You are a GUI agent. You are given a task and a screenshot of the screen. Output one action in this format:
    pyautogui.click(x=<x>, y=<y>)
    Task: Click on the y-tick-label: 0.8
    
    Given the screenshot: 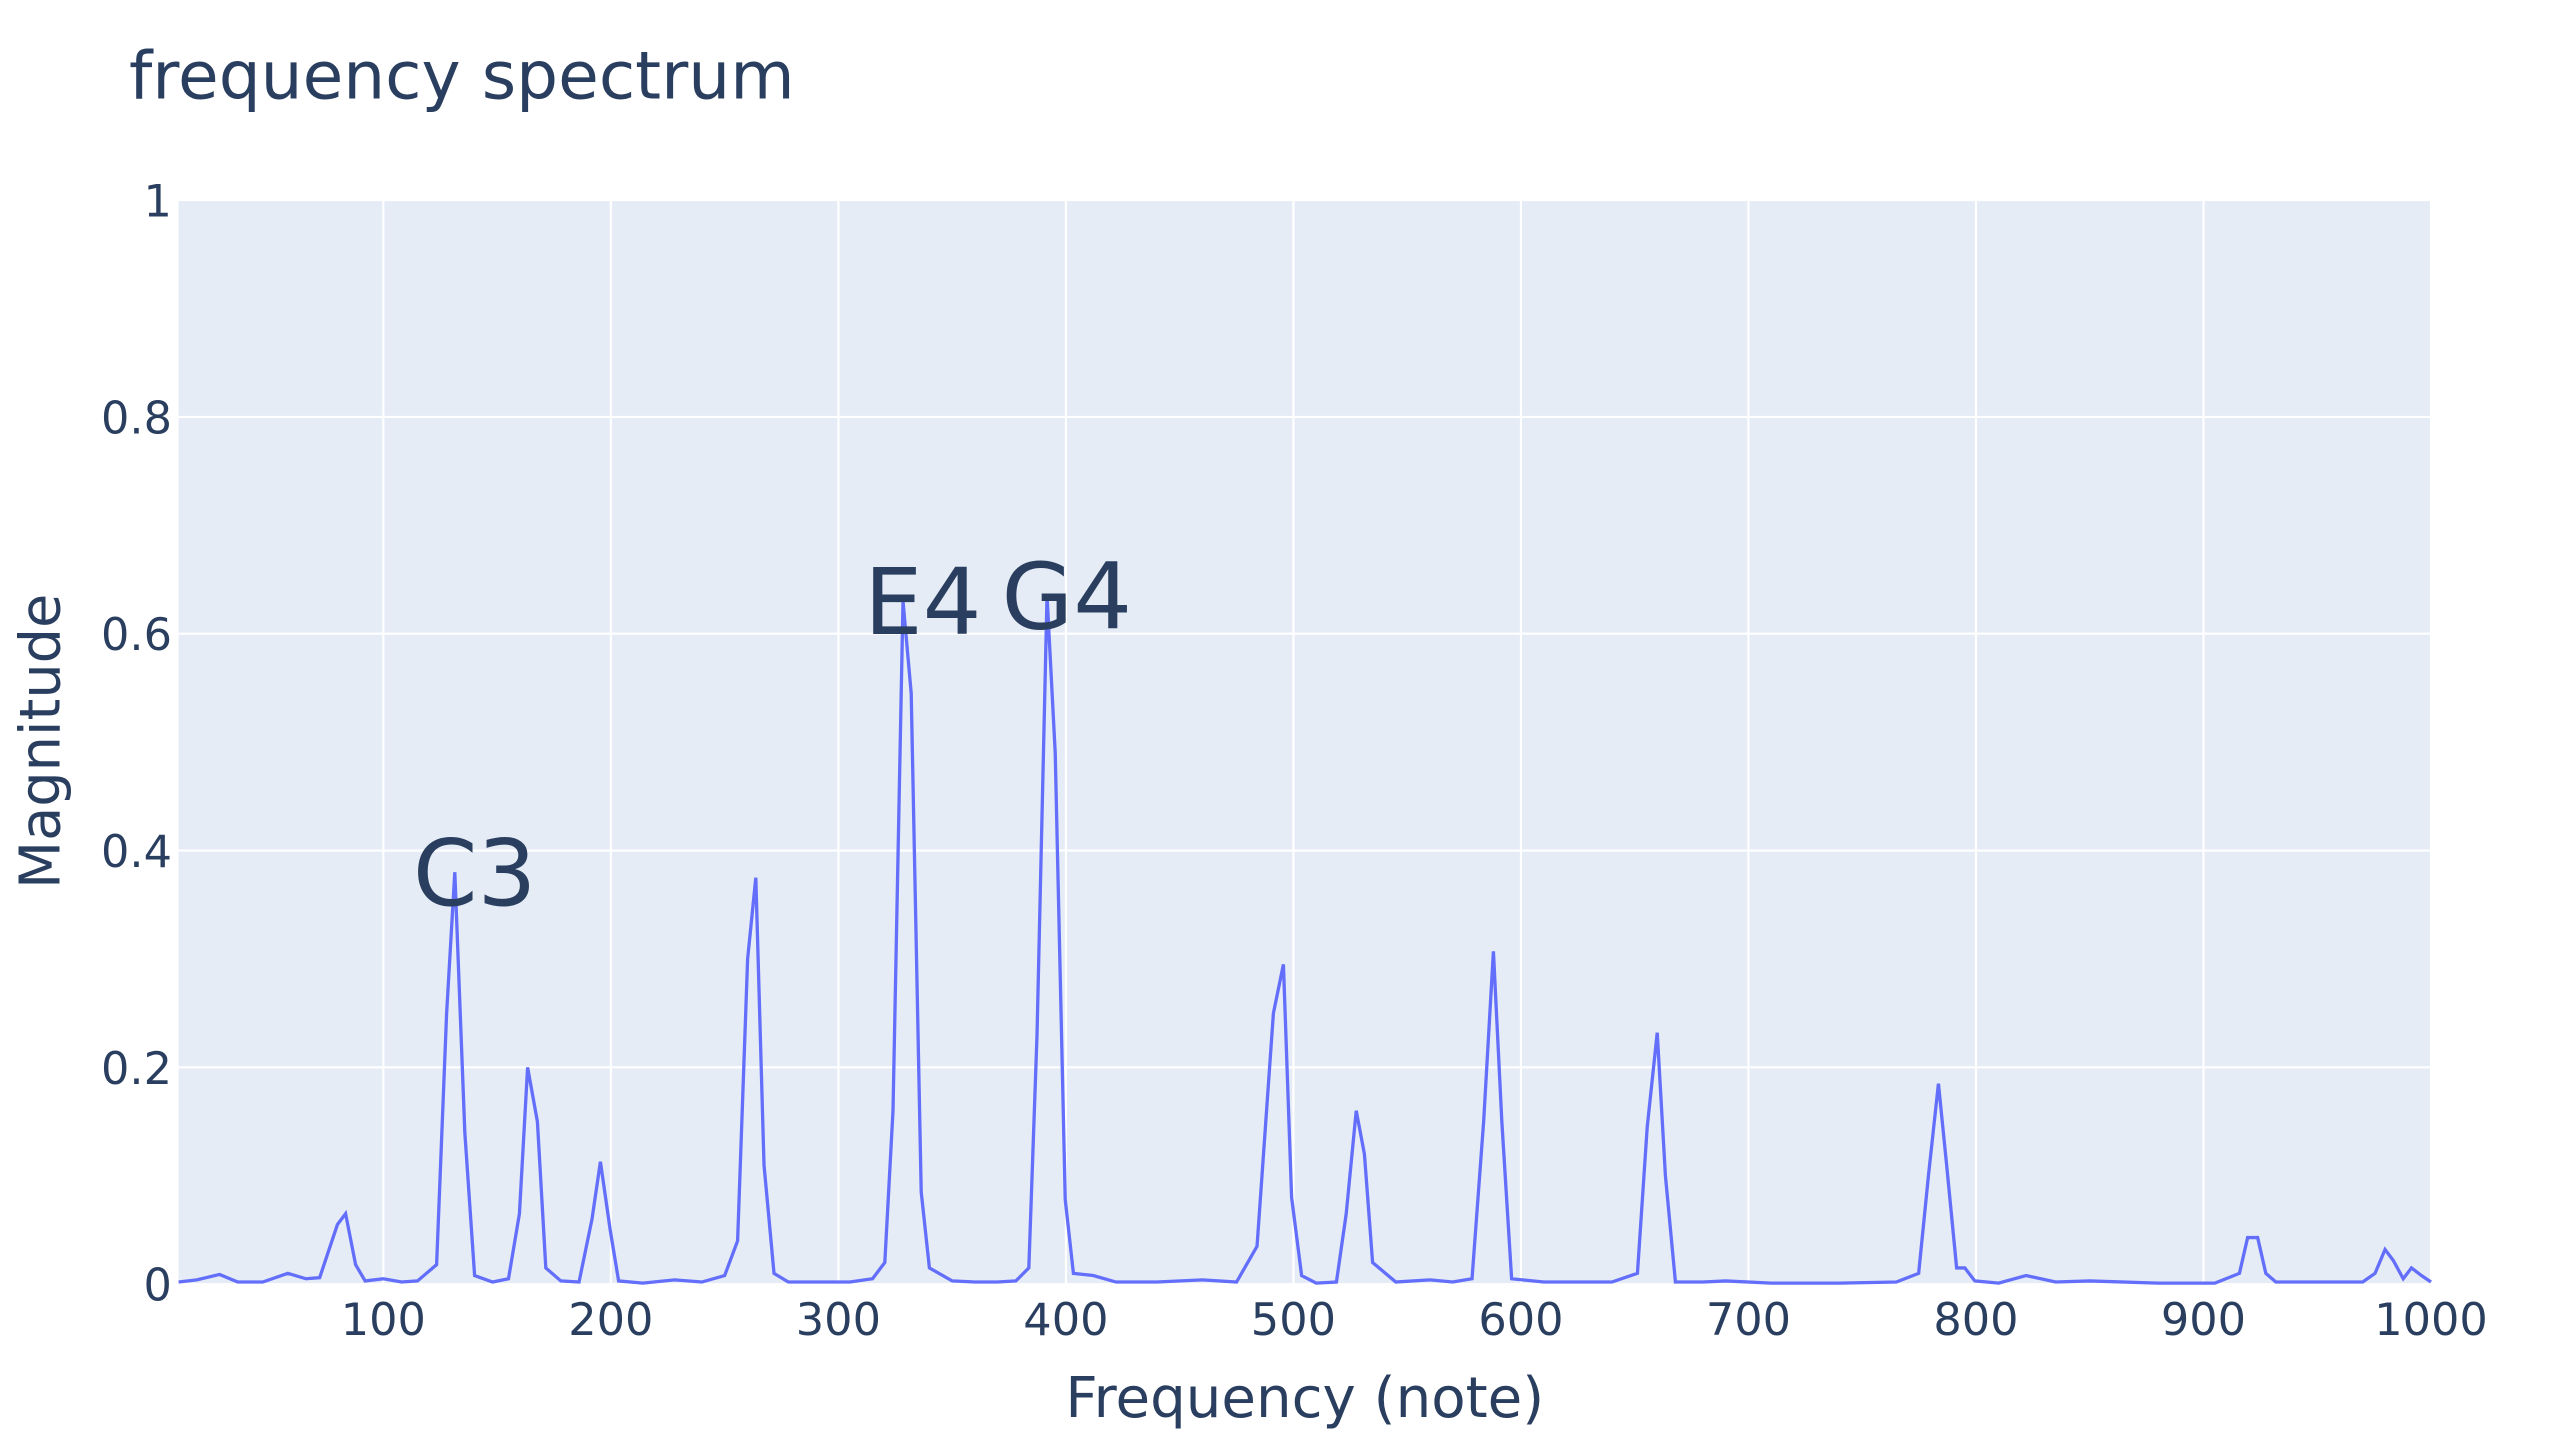 What is the action you would take?
    pyautogui.click(x=136, y=418)
    